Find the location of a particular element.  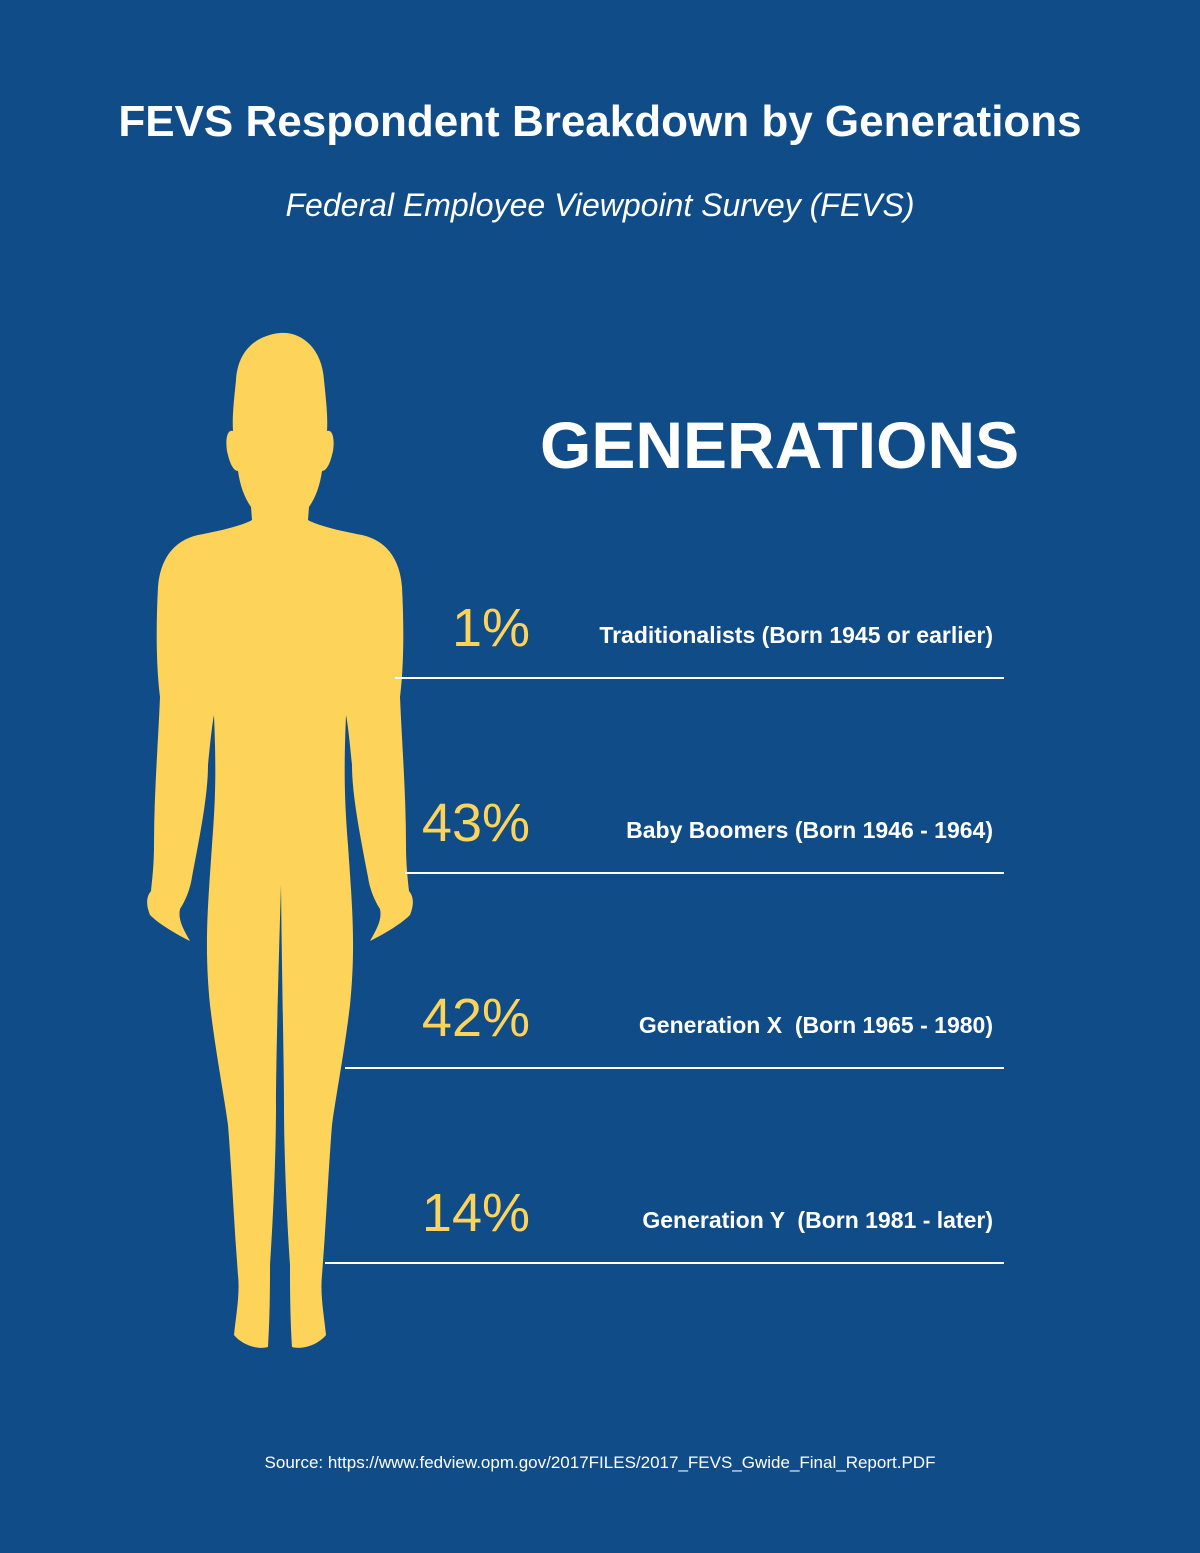

generation-label: Baby Boomers (Born 1946 - 1964) is located at coordinates (809, 830).